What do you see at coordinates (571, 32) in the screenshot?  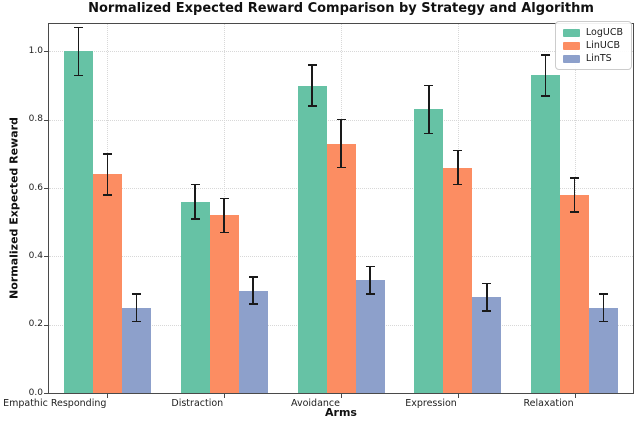 I see `legend-swatch-logucb` at bounding box center [571, 32].